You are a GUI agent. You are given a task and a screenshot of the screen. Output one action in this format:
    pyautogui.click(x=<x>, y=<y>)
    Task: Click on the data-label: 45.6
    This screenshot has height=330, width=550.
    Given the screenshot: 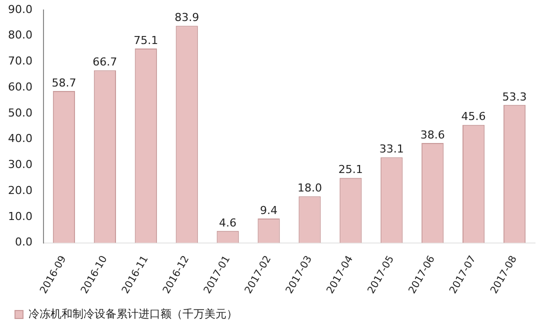 What is the action you would take?
    pyautogui.click(x=473, y=117)
    